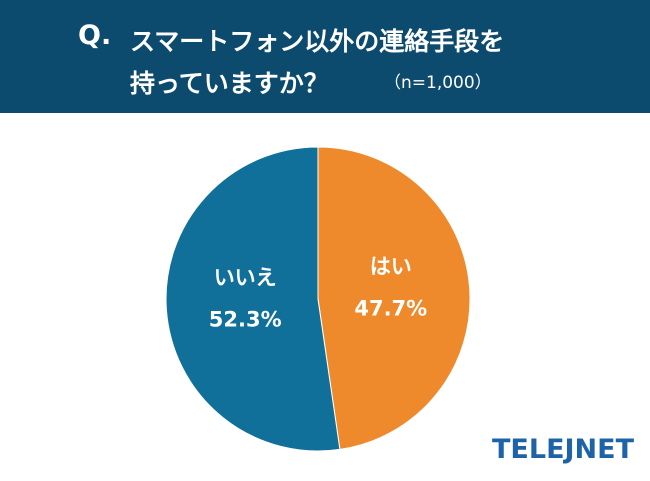 This screenshot has width=650, height=481. What do you see at coordinates (95, 35) in the screenshot?
I see `question-mark: Q.` at bounding box center [95, 35].